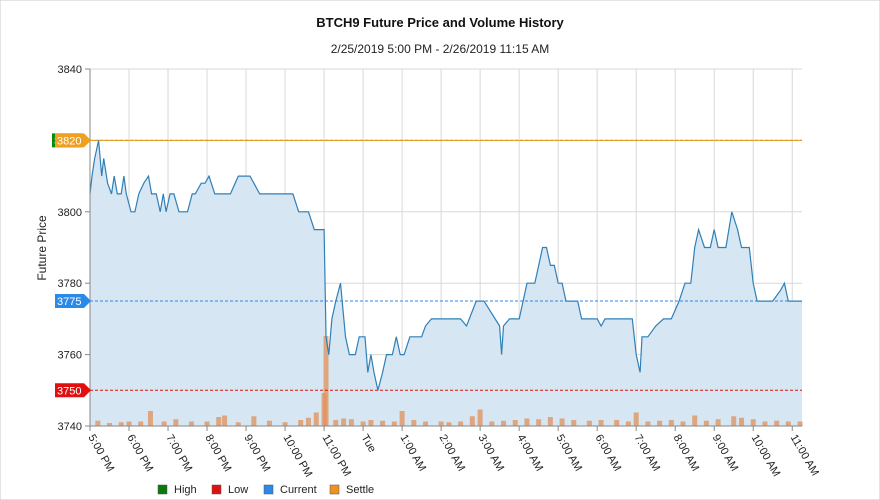 This screenshot has height=500, width=880. Describe the element at coordinates (334, 489) in the screenshot. I see `legend-swatch-settle` at that location.